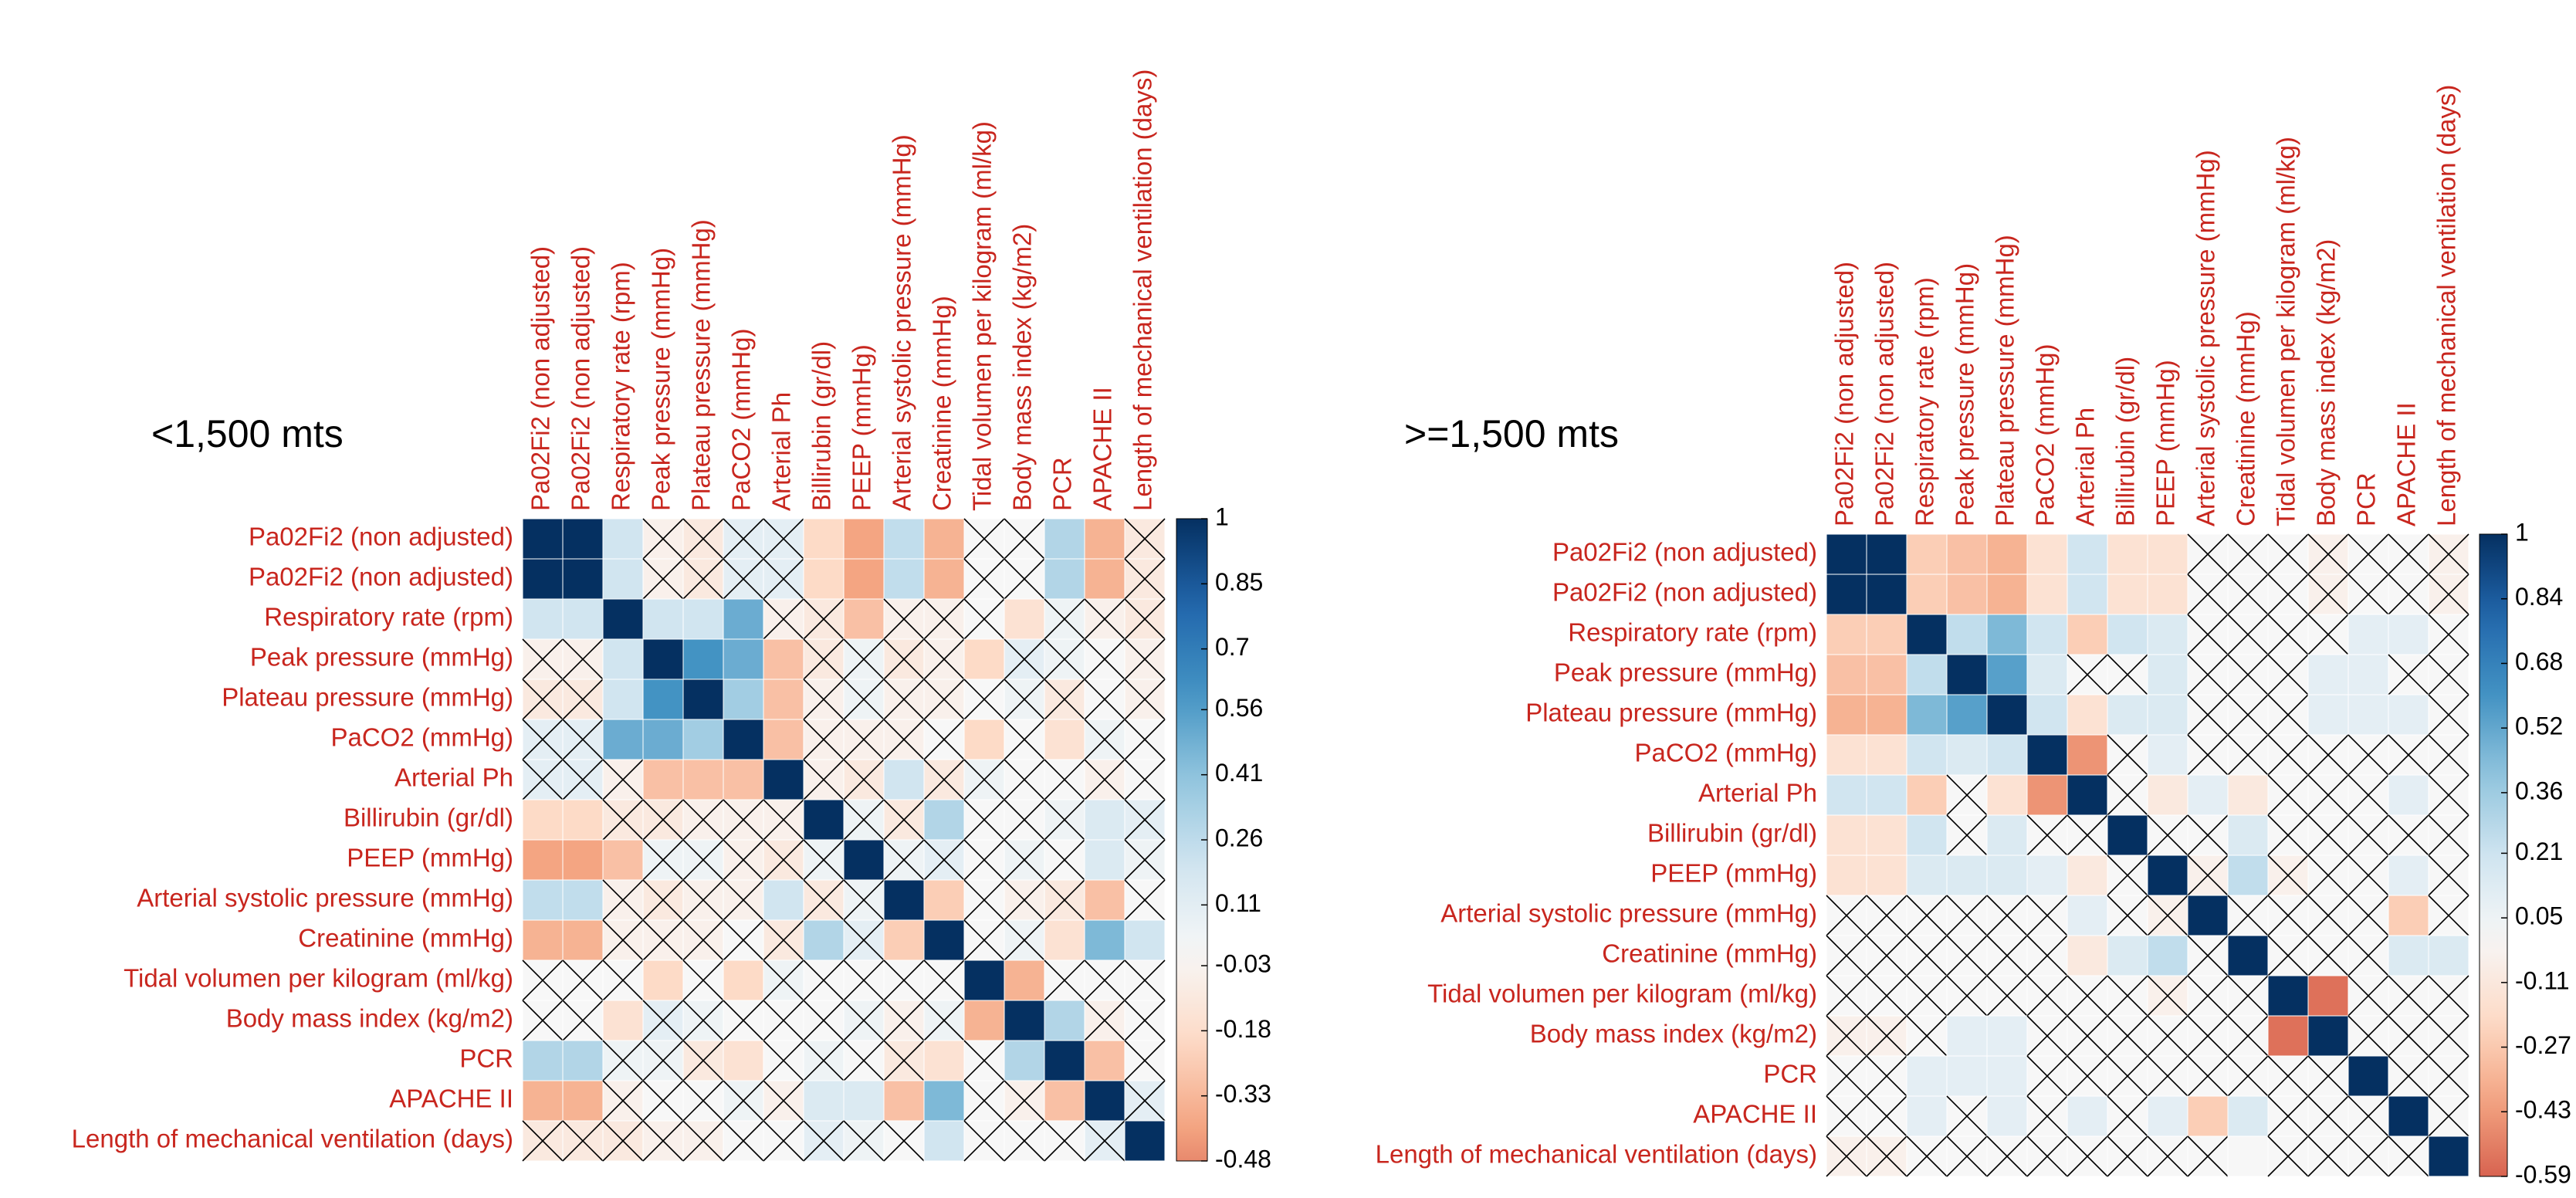 Image resolution: width=2576 pixels, height=1198 pixels. I want to click on column-label: Peak pressure (mmHg), so click(1965, 394).